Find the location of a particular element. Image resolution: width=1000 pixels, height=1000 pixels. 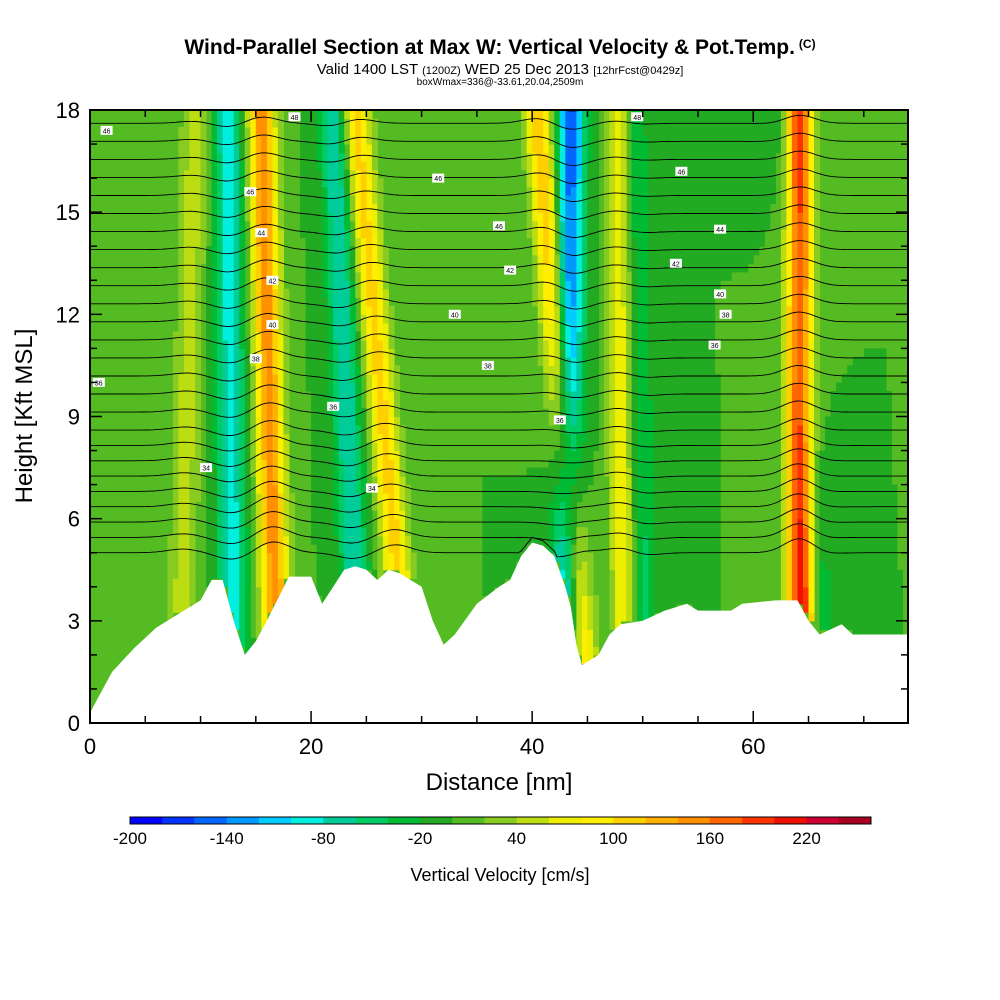

contour-label-bg is located at coordinates (720, 294).